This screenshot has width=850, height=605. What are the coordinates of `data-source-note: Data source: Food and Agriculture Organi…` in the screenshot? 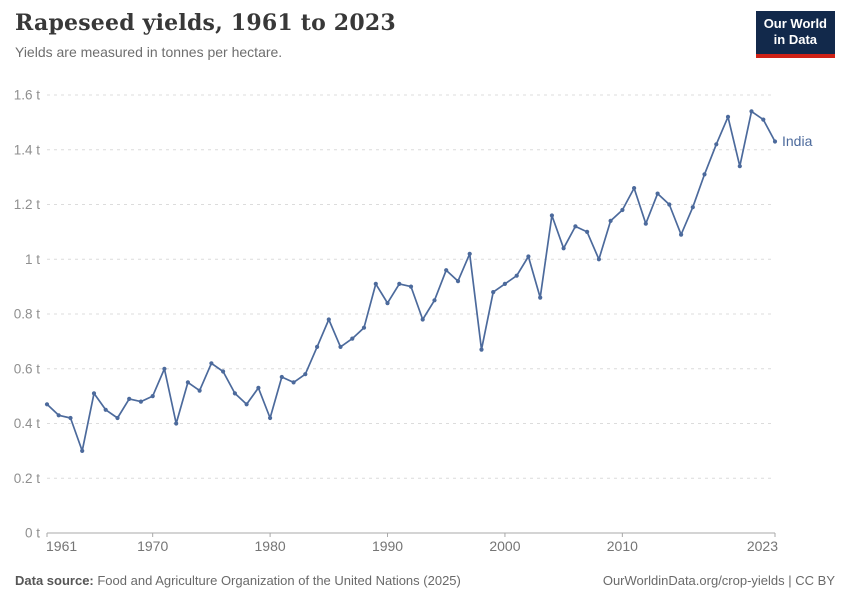 It's located at (238, 580).